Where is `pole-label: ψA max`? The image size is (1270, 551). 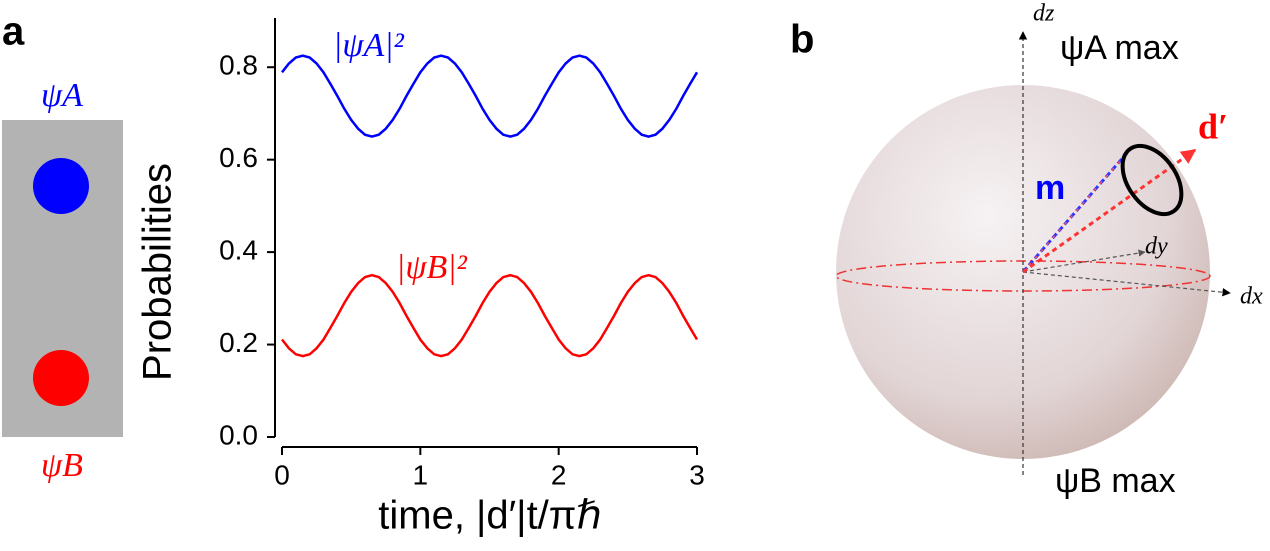 pole-label: ψA max is located at coordinates (1119, 48).